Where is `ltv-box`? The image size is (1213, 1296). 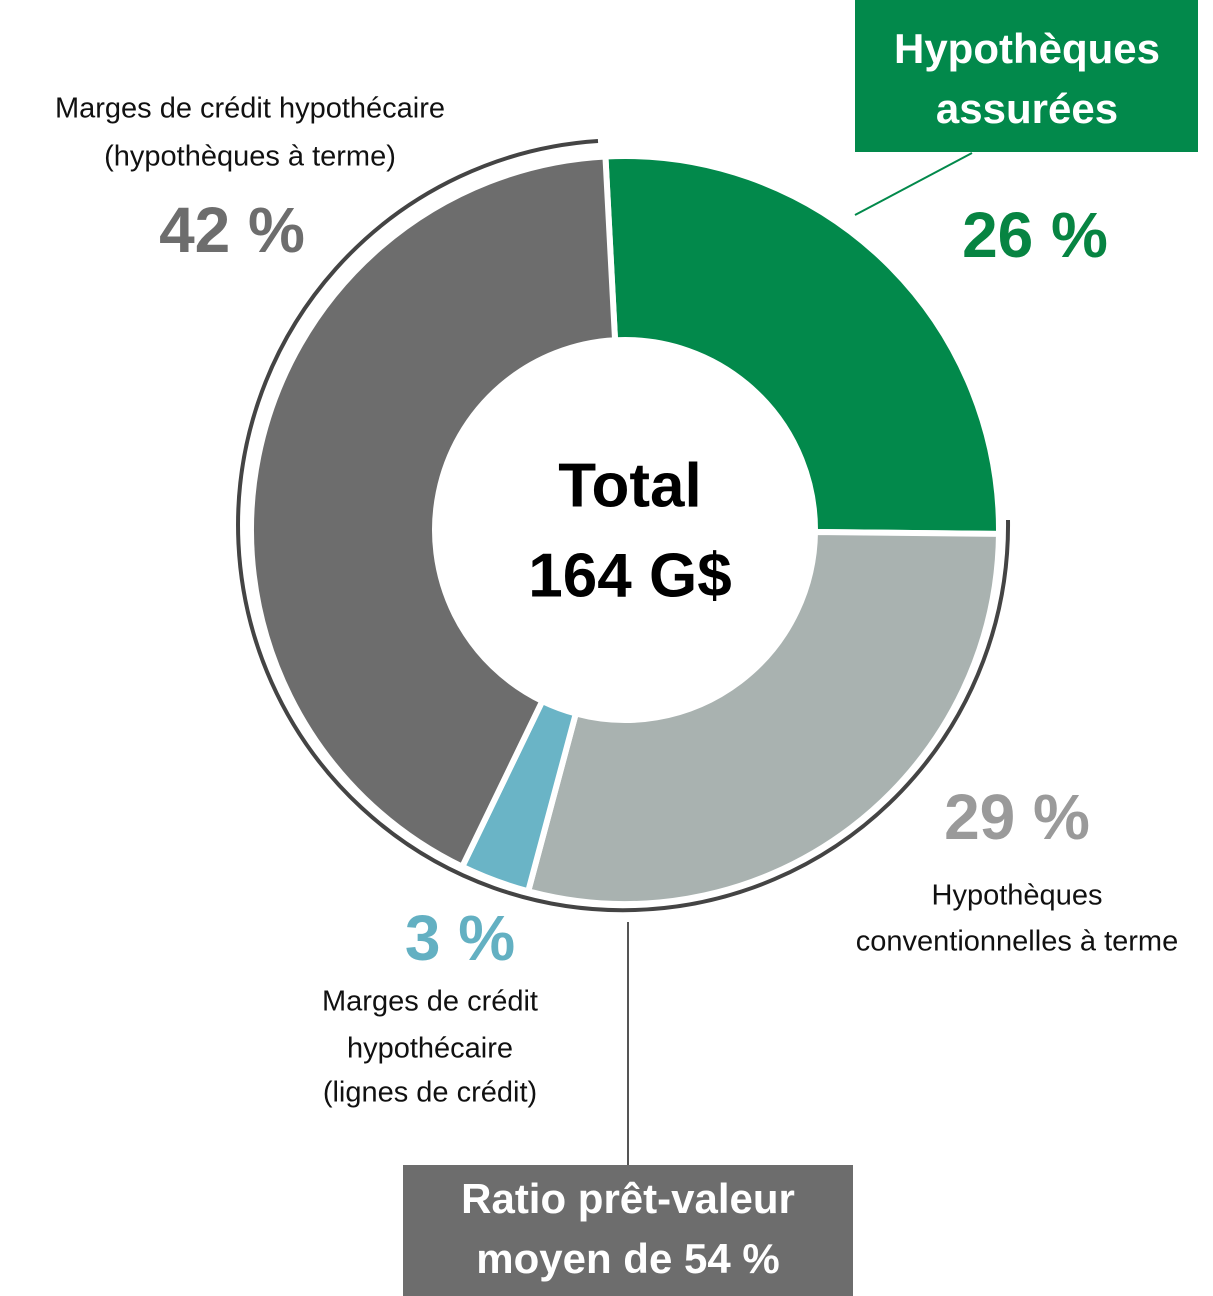
ltv-box is located at coordinates (628, 1230).